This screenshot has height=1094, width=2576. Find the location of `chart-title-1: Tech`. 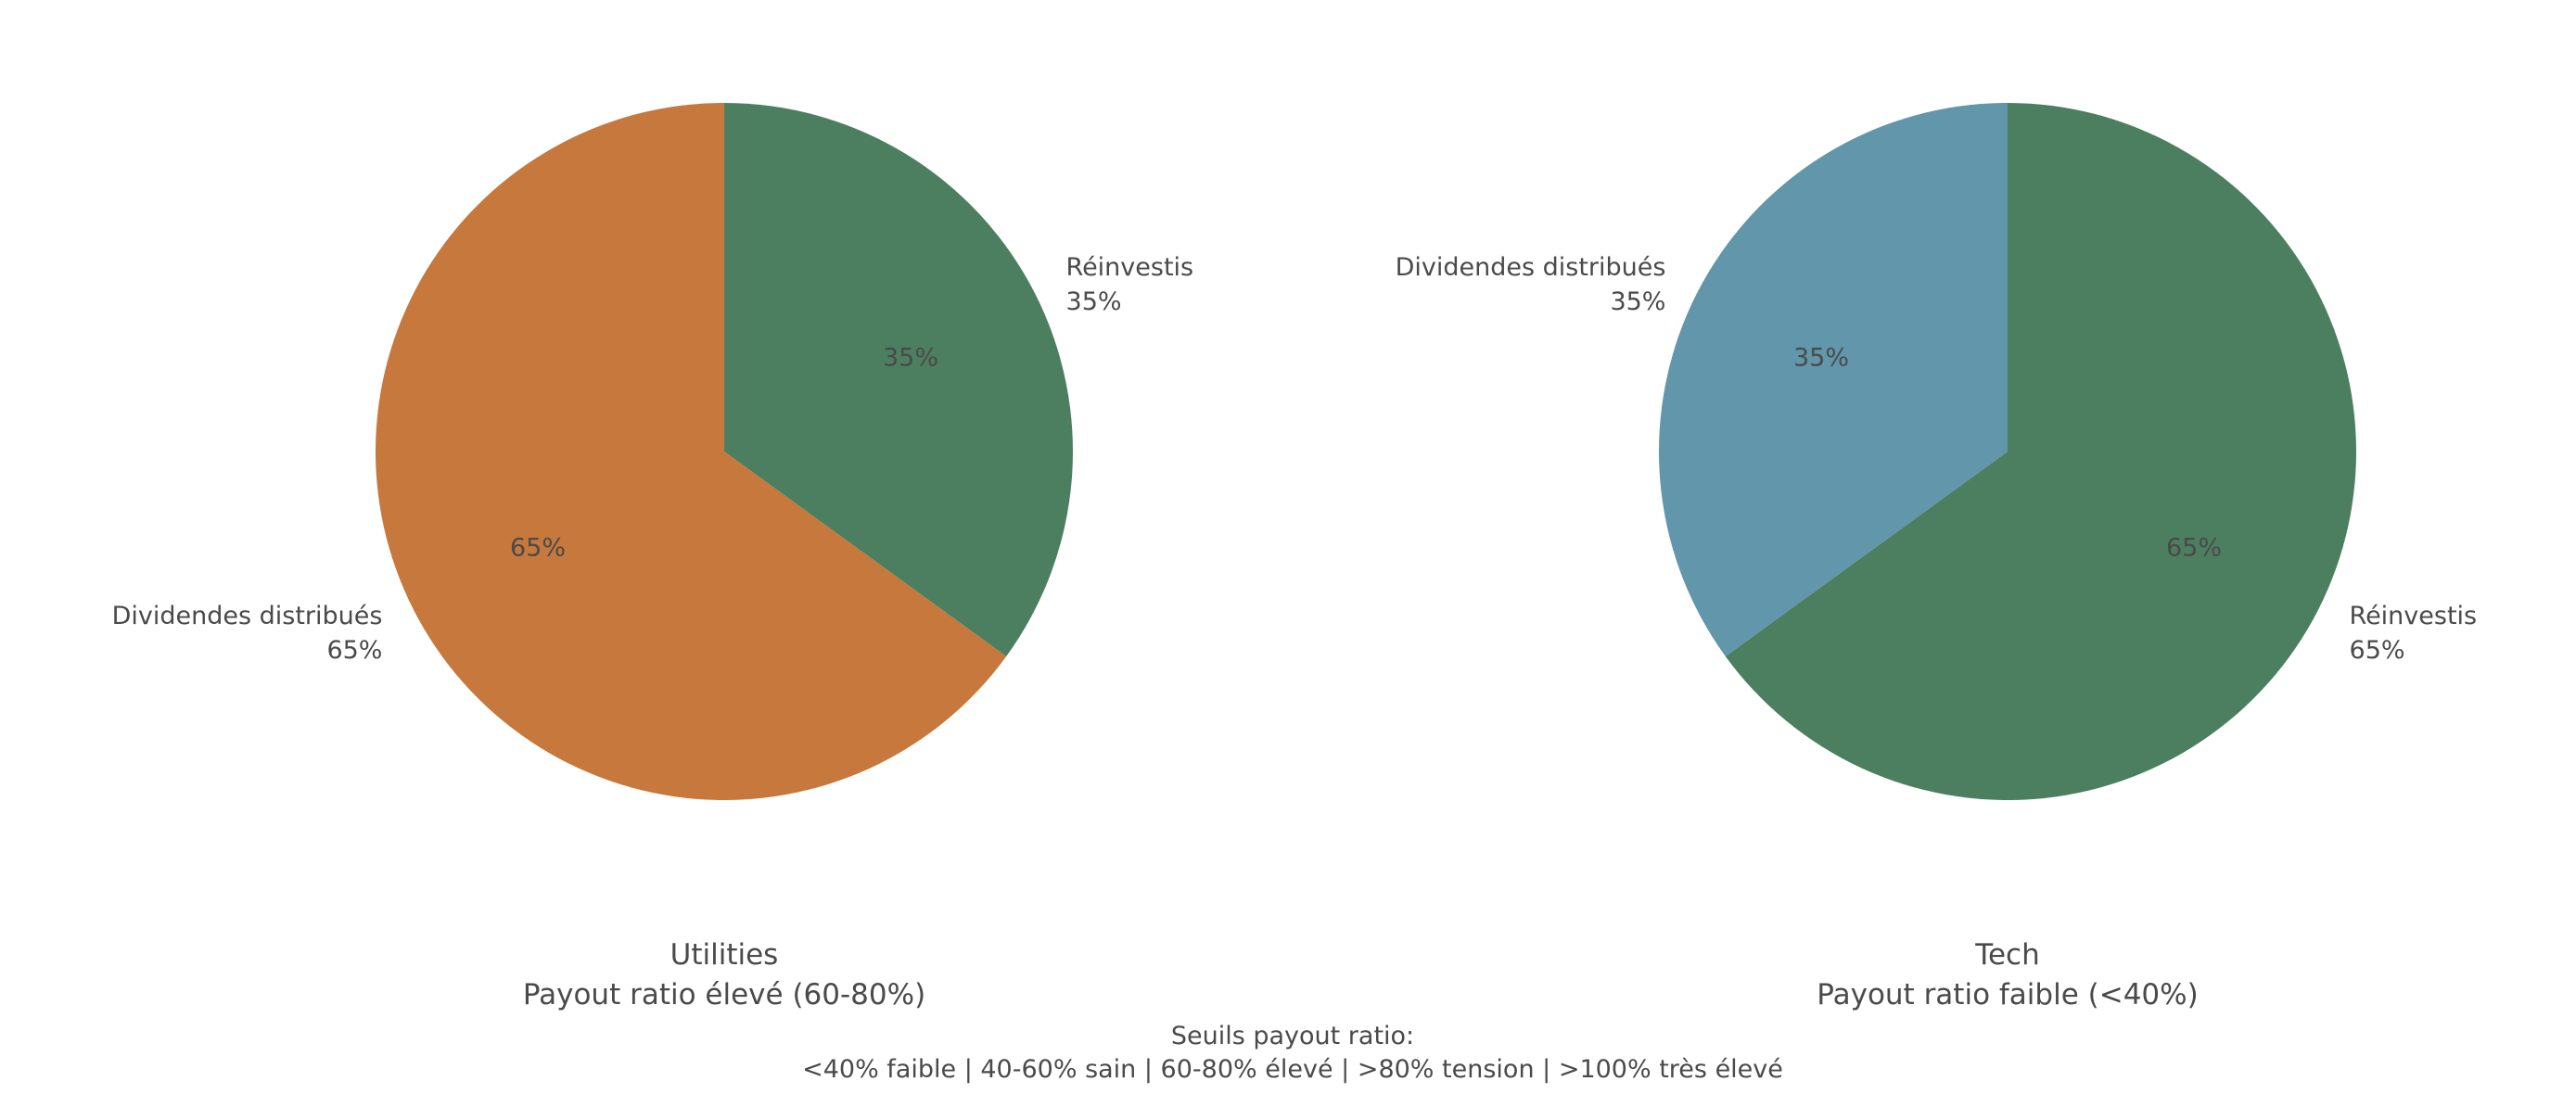

chart-title-1: Tech is located at coordinates (2007, 955).